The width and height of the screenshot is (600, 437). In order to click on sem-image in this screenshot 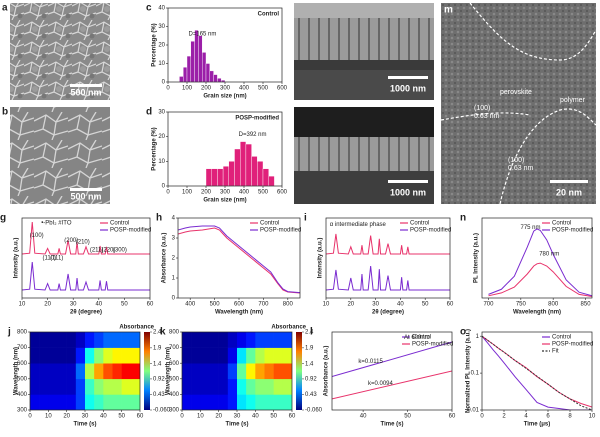, I will do `click(60, 155)`.